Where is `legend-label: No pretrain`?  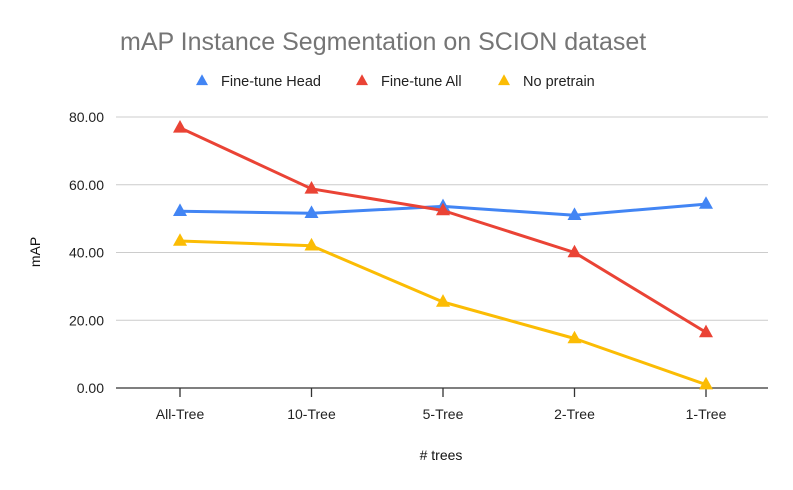 legend-label: No pretrain is located at coordinates (559, 82).